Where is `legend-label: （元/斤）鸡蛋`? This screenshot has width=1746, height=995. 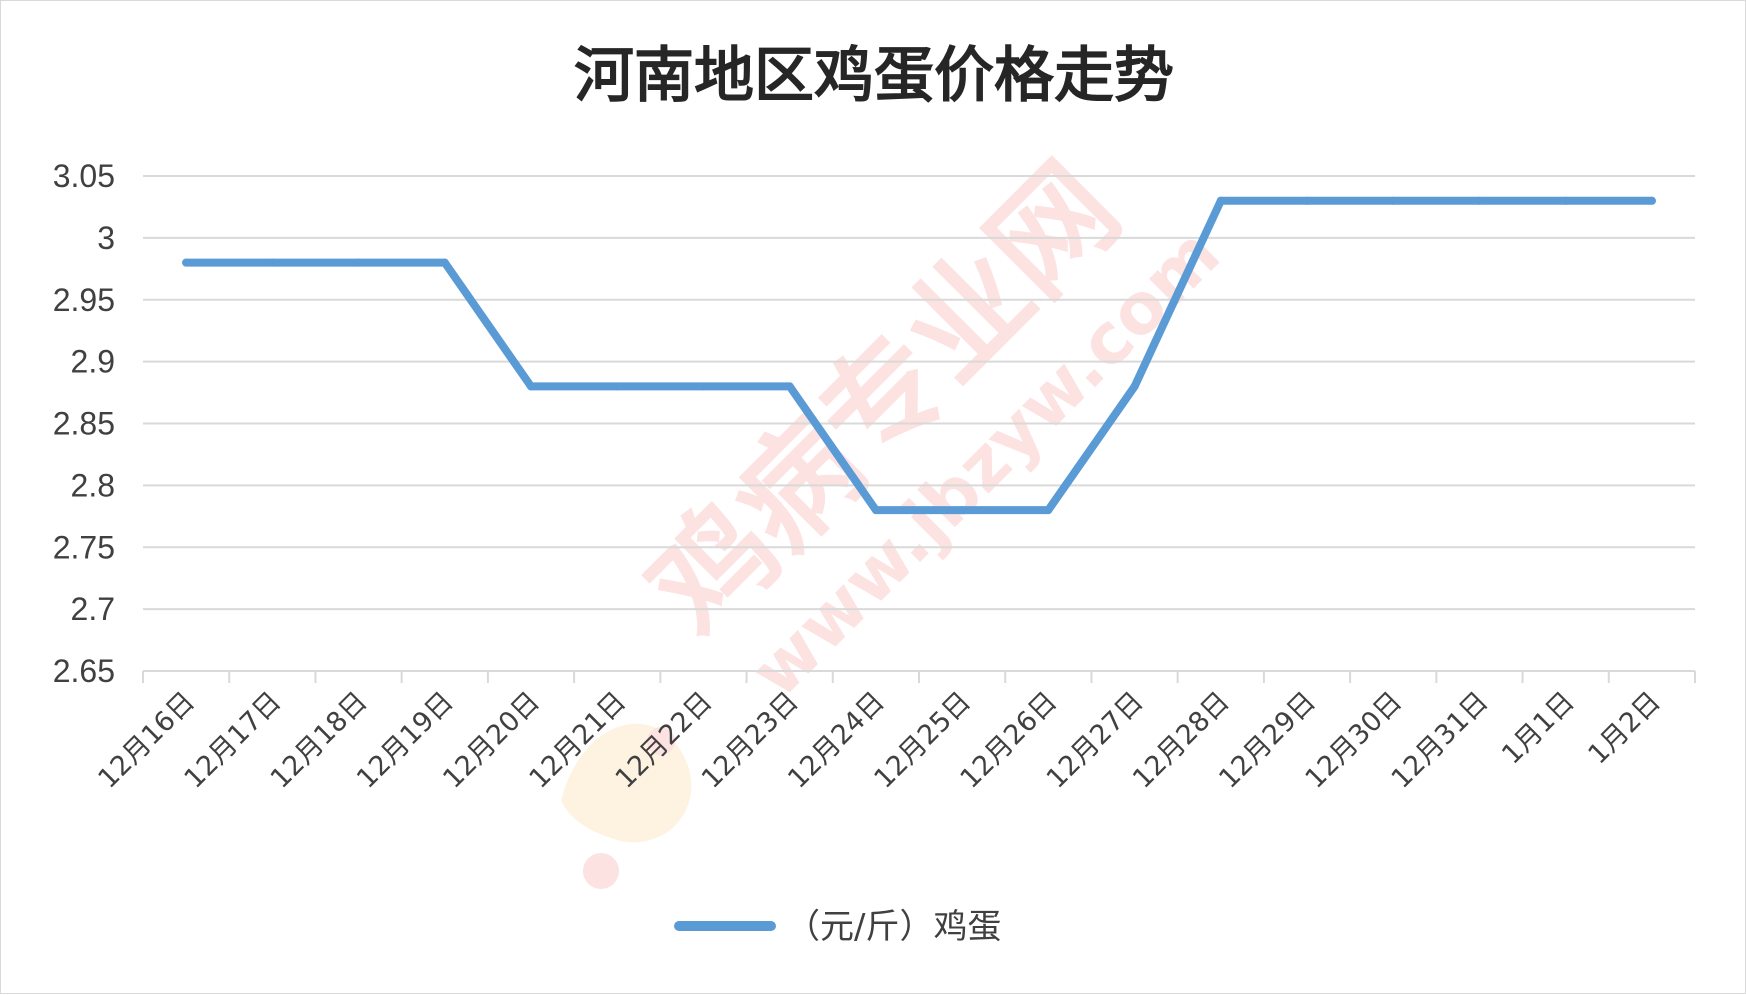
legend-label: （元/斤）鸡蛋 is located at coordinates (893, 927).